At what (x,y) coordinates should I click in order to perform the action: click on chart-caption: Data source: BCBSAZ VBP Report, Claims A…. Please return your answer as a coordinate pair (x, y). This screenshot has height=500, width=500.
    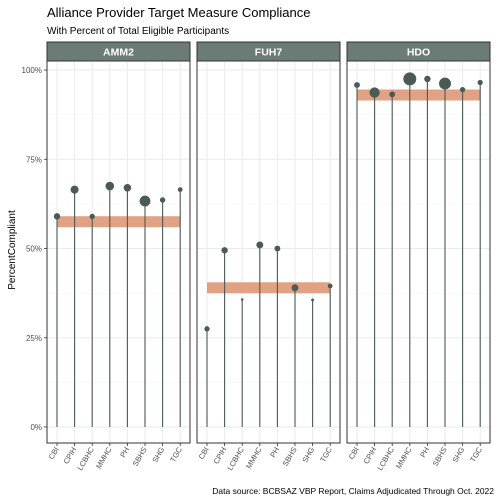
    Looking at the image, I should click on (353, 491).